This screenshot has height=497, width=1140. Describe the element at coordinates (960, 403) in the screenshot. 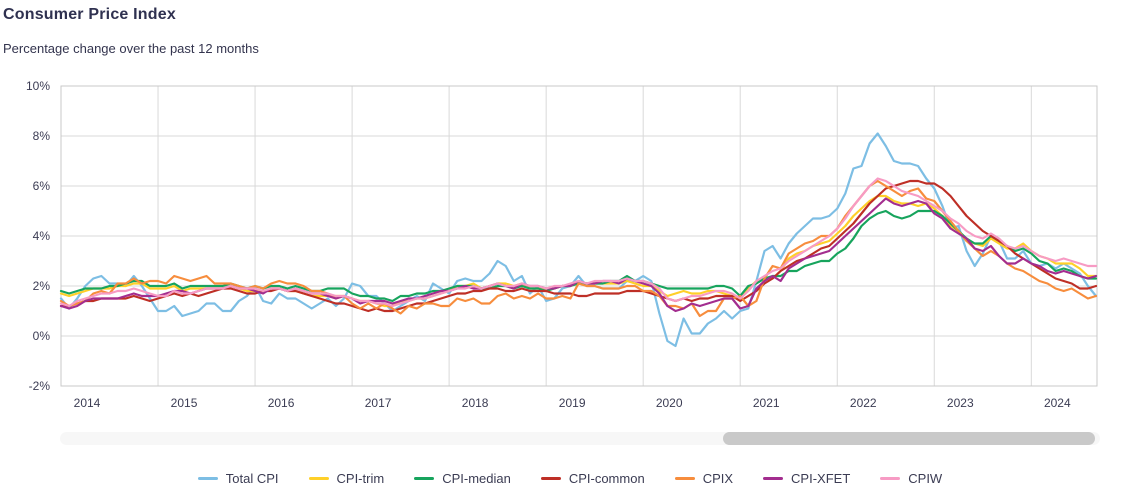

I see `x-tick-label: 2023` at that location.